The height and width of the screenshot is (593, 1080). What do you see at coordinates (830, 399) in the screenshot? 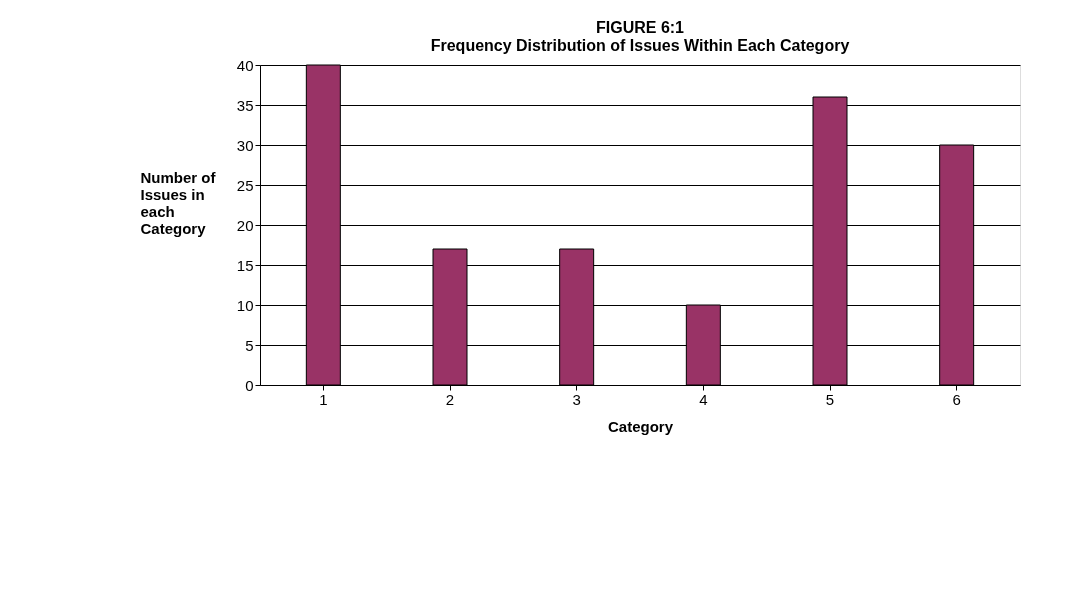
I see `x-tick-label: 5` at bounding box center [830, 399].